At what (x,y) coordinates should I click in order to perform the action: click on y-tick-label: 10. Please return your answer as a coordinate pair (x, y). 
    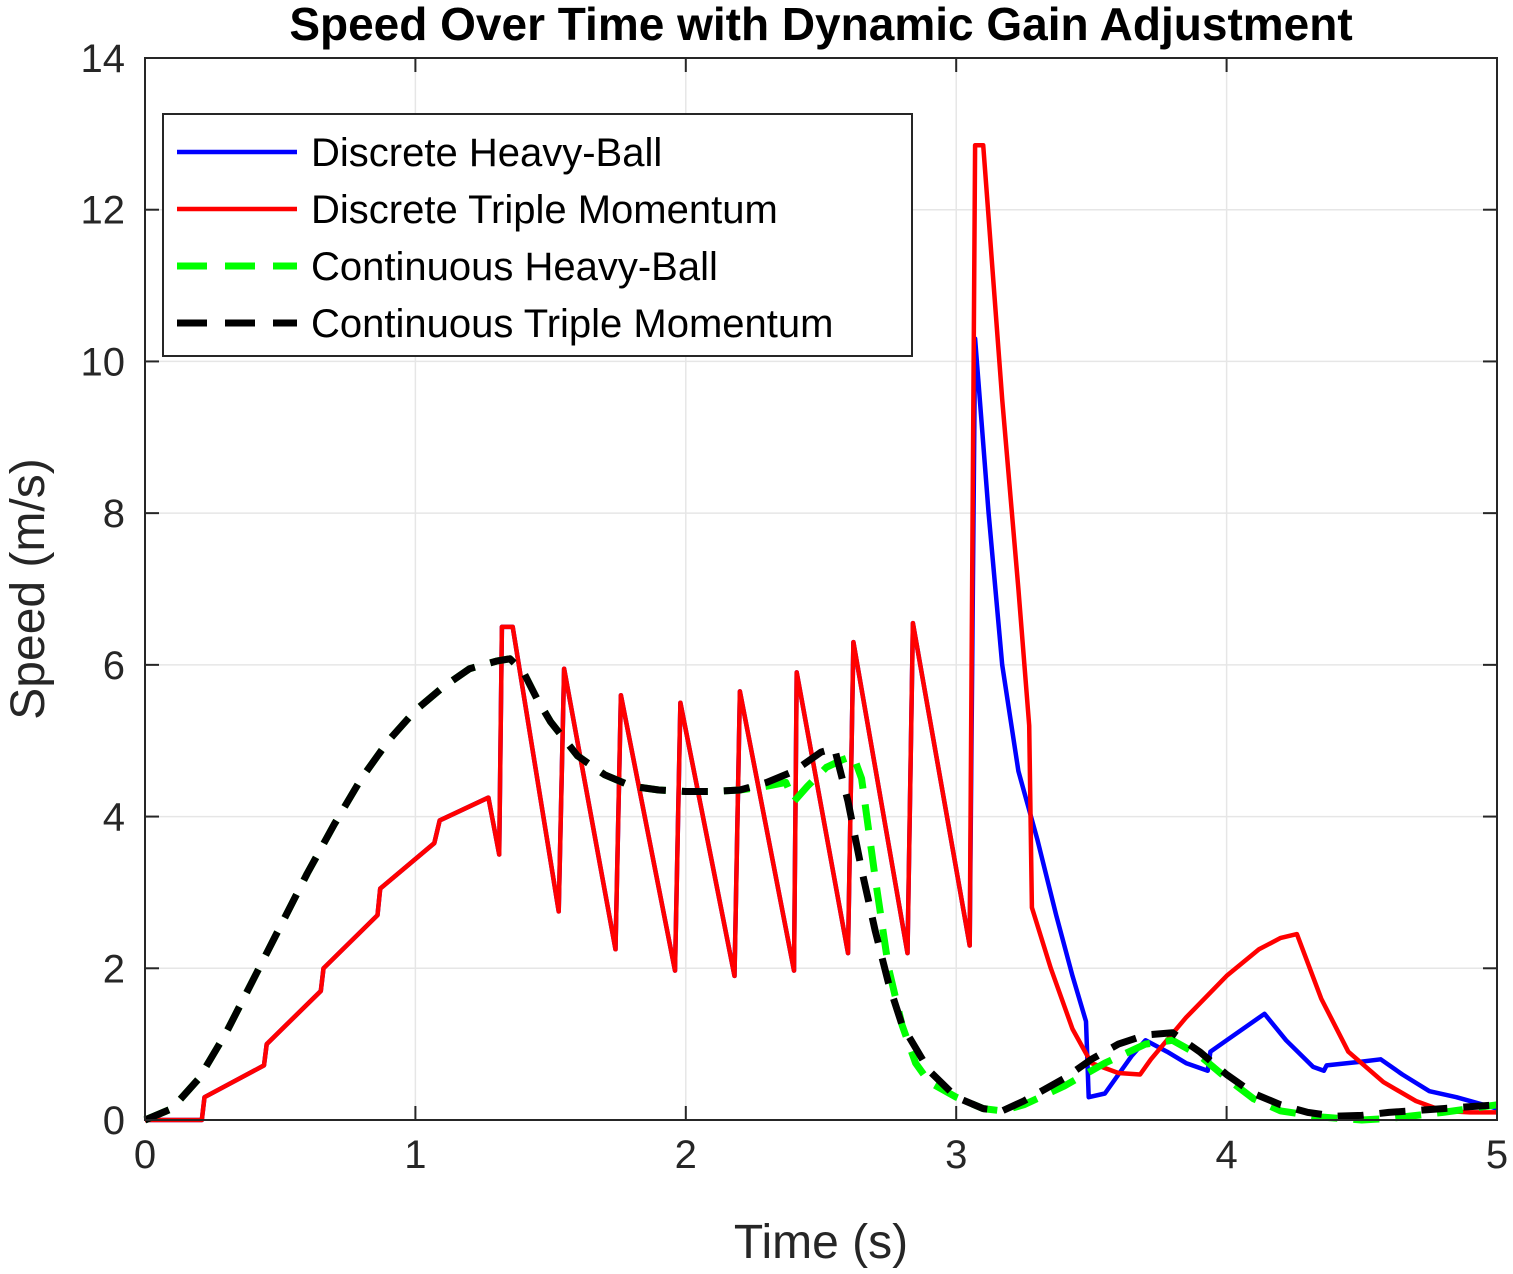
    Looking at the image, I should click on (103, 362).